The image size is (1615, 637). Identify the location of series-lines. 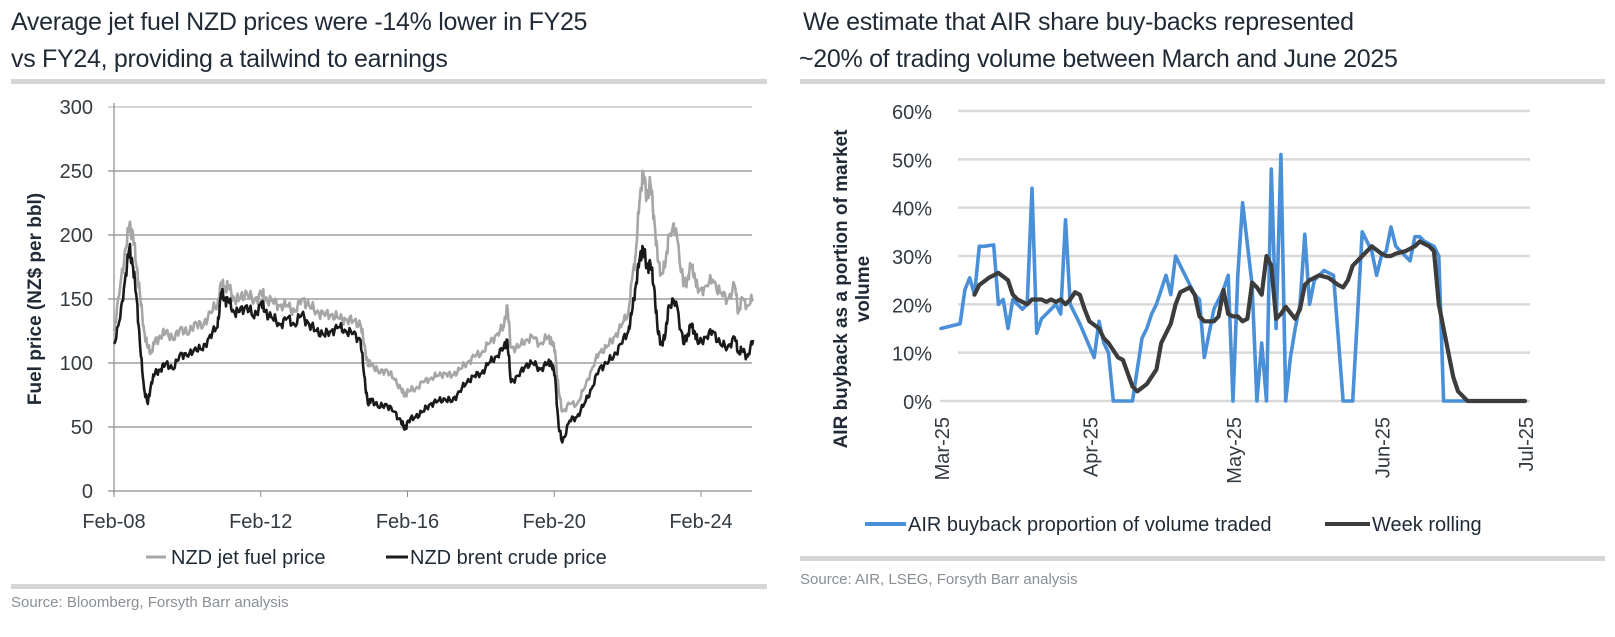
(1233, 278).